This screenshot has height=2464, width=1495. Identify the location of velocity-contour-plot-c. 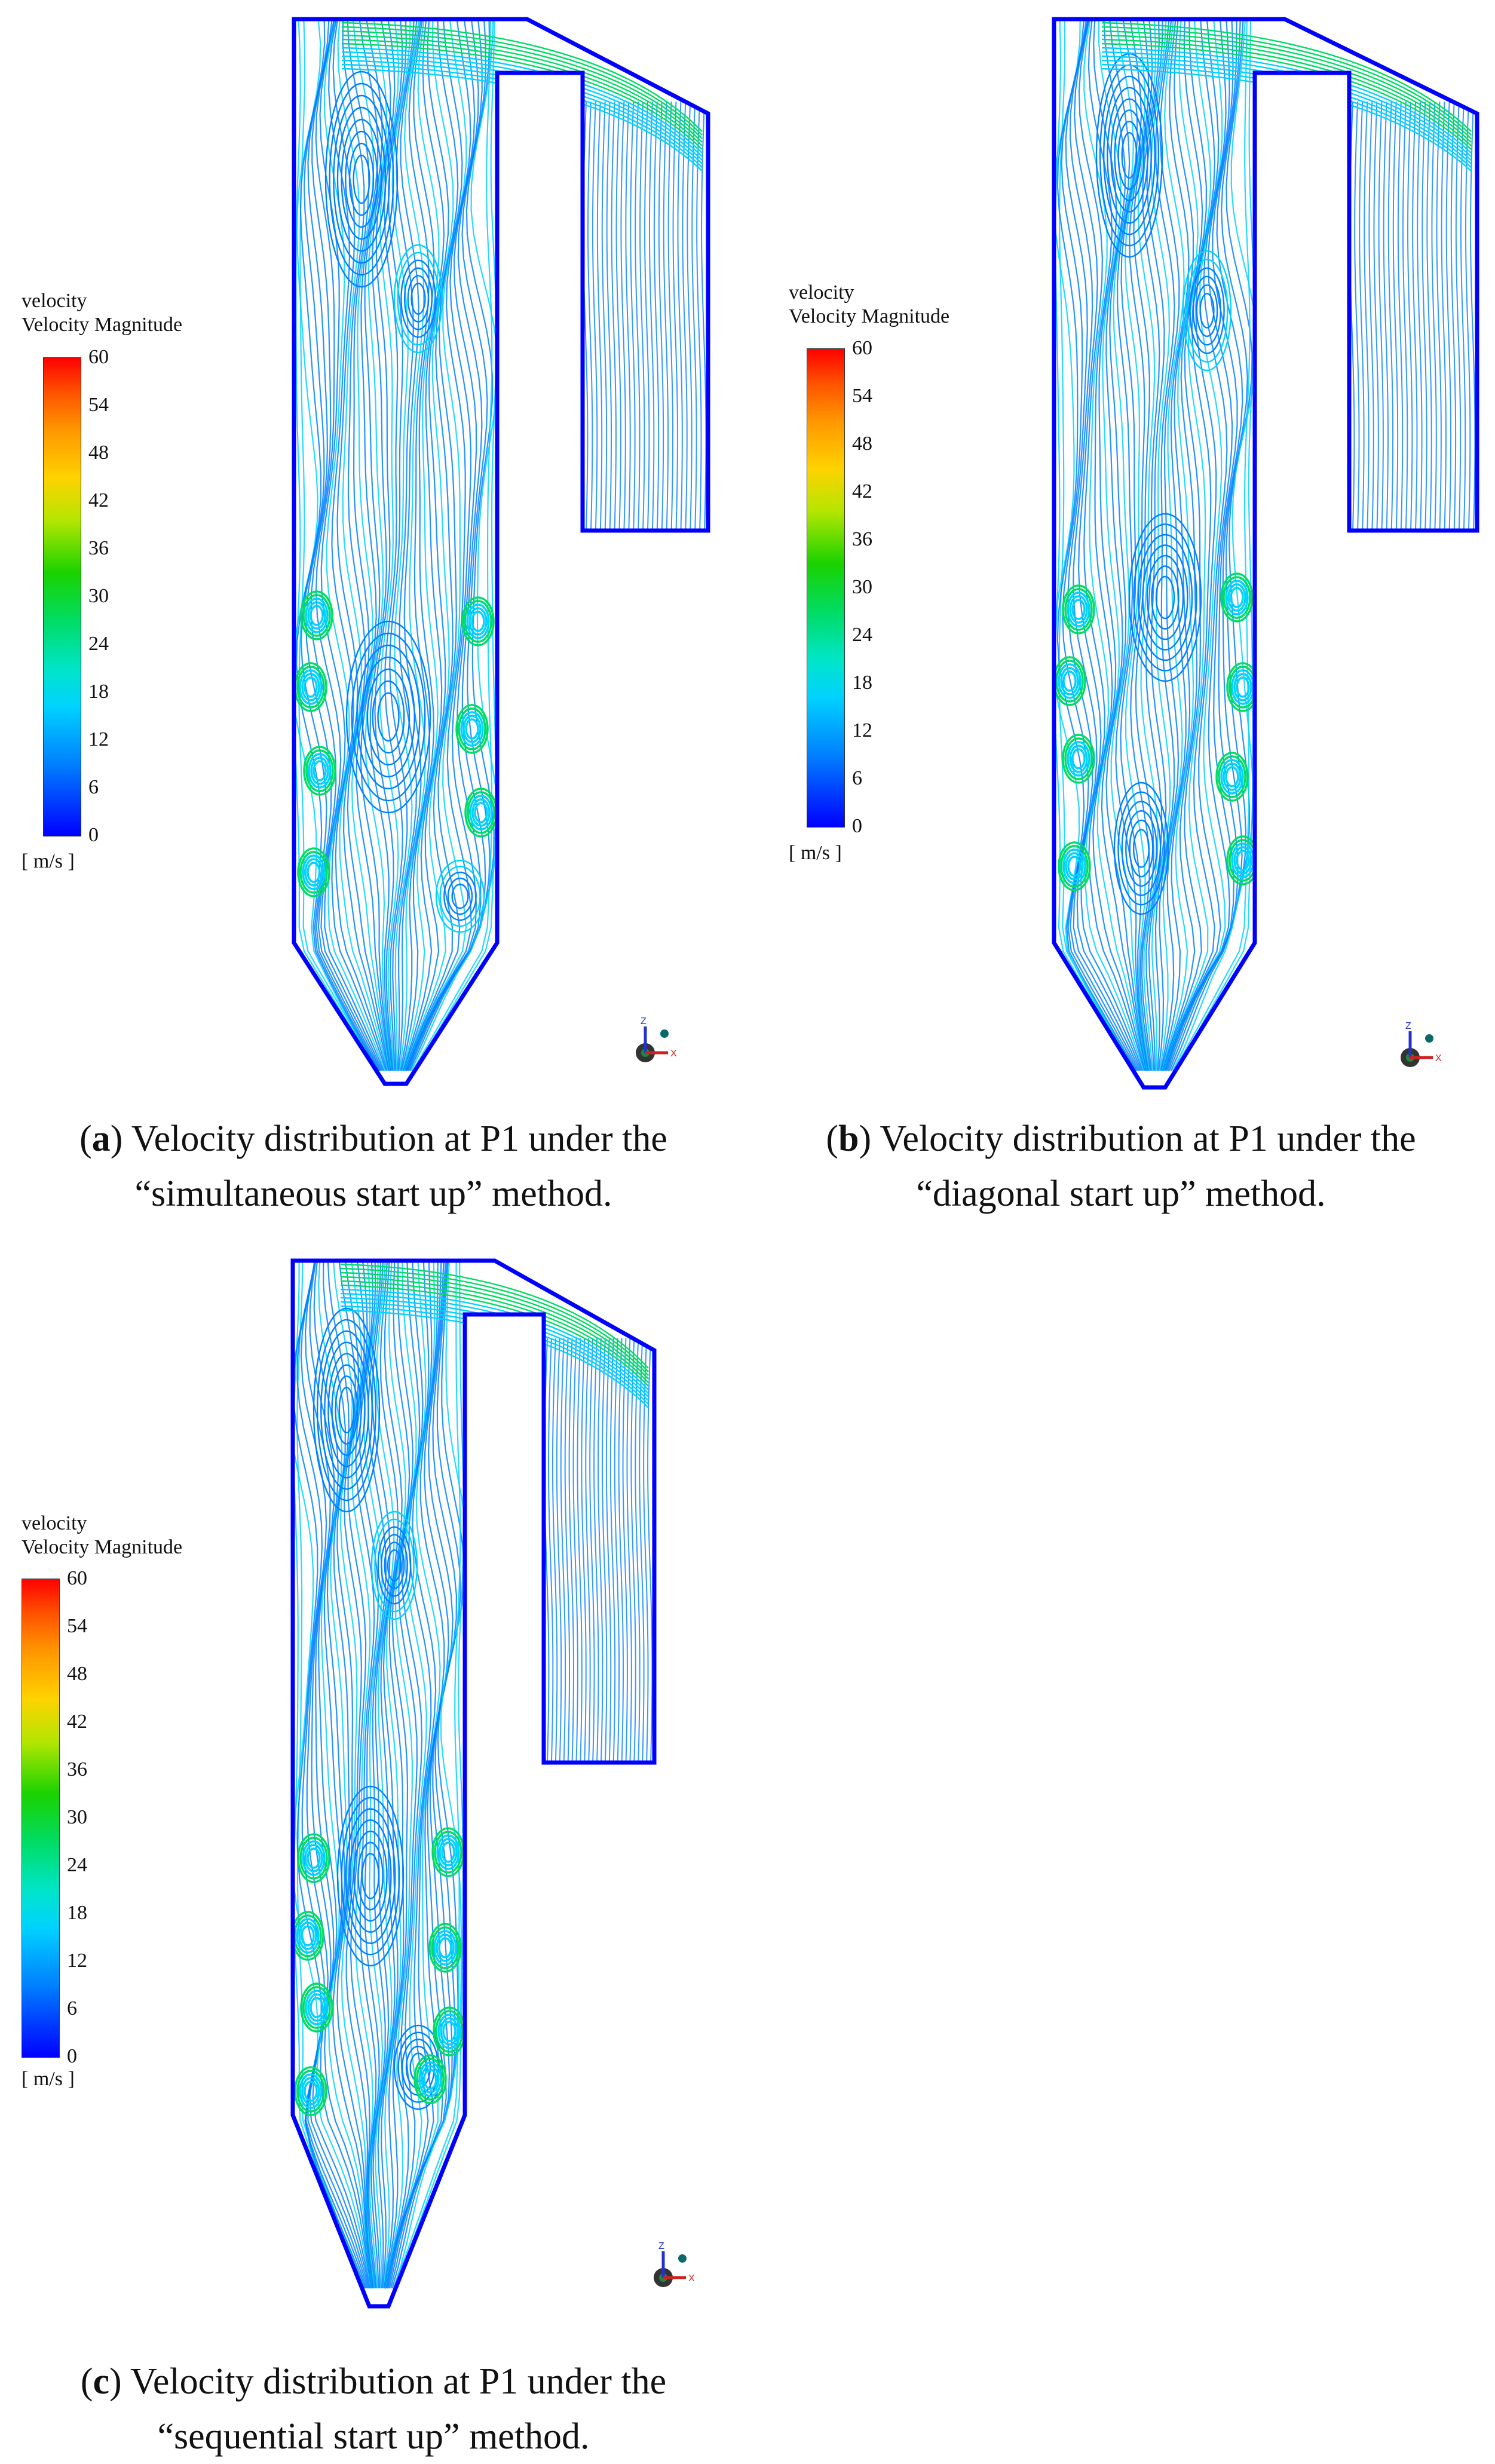
(473, 1783).